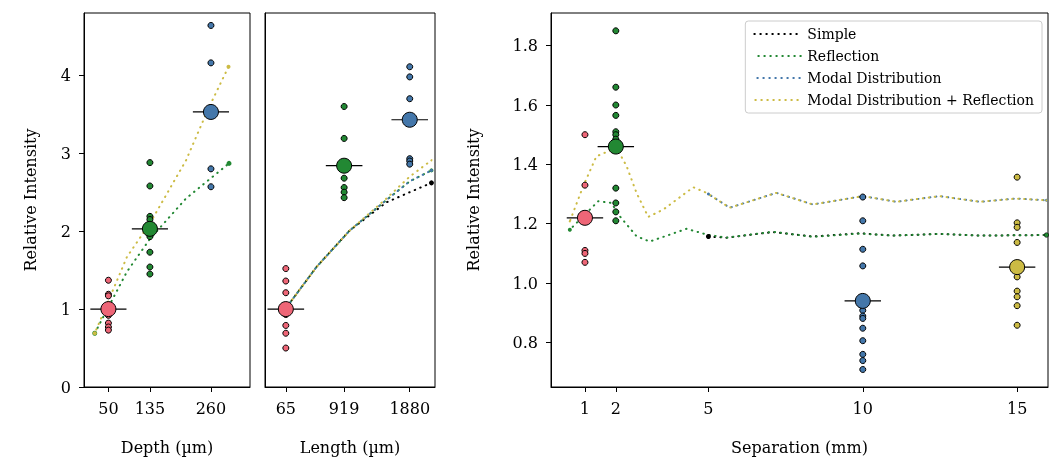 Image resolution: width=1050 pixels, height=466 pixels. I want to click on x-axis-title: Separation (mm), so click(799, 447).